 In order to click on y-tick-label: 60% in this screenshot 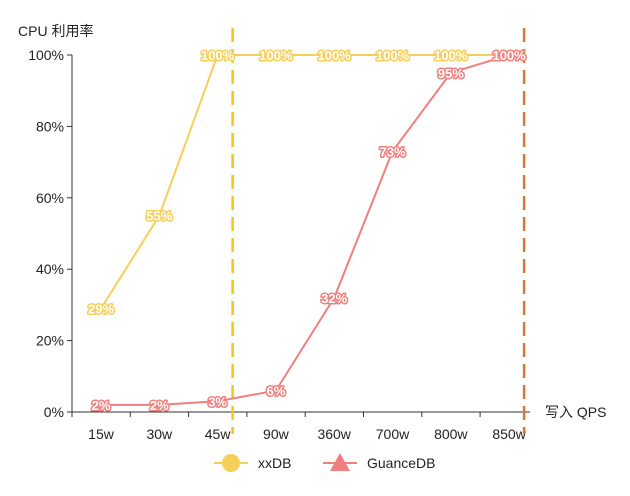, I will do `click(50, 198)`.